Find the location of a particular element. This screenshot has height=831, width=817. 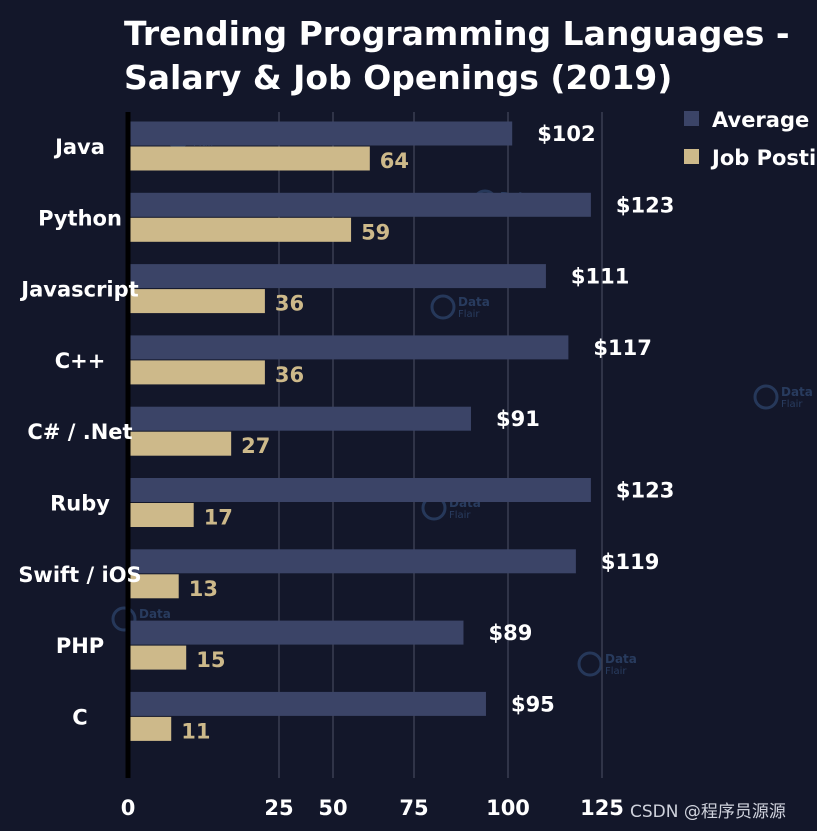

salary-label-c: $117 is located at coordinates (622, 348).